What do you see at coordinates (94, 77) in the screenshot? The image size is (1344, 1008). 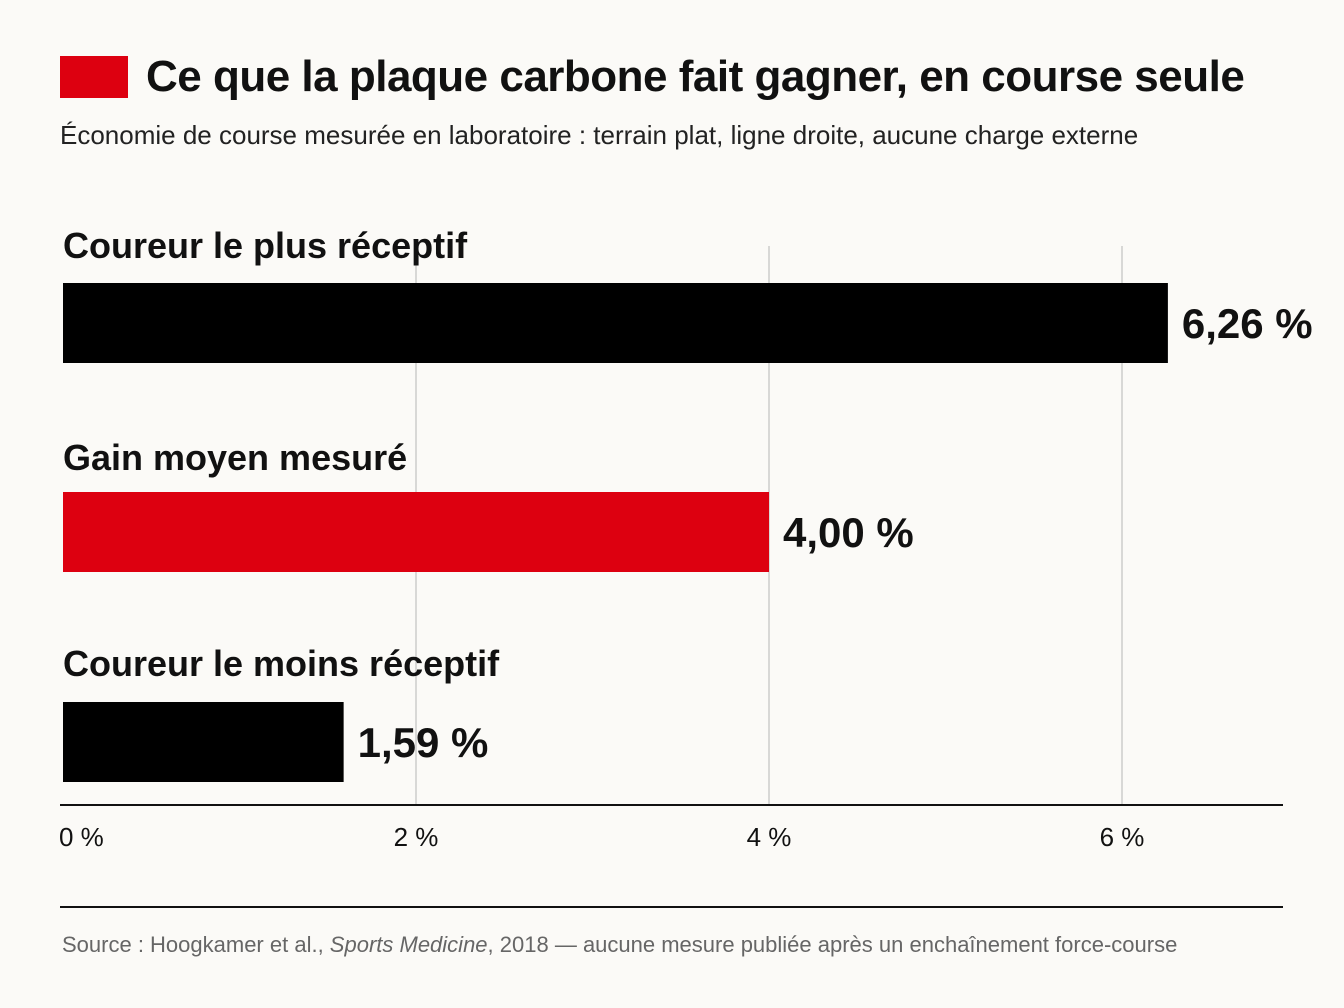 I see `title-accent-block` at bounding box center [94, 77].